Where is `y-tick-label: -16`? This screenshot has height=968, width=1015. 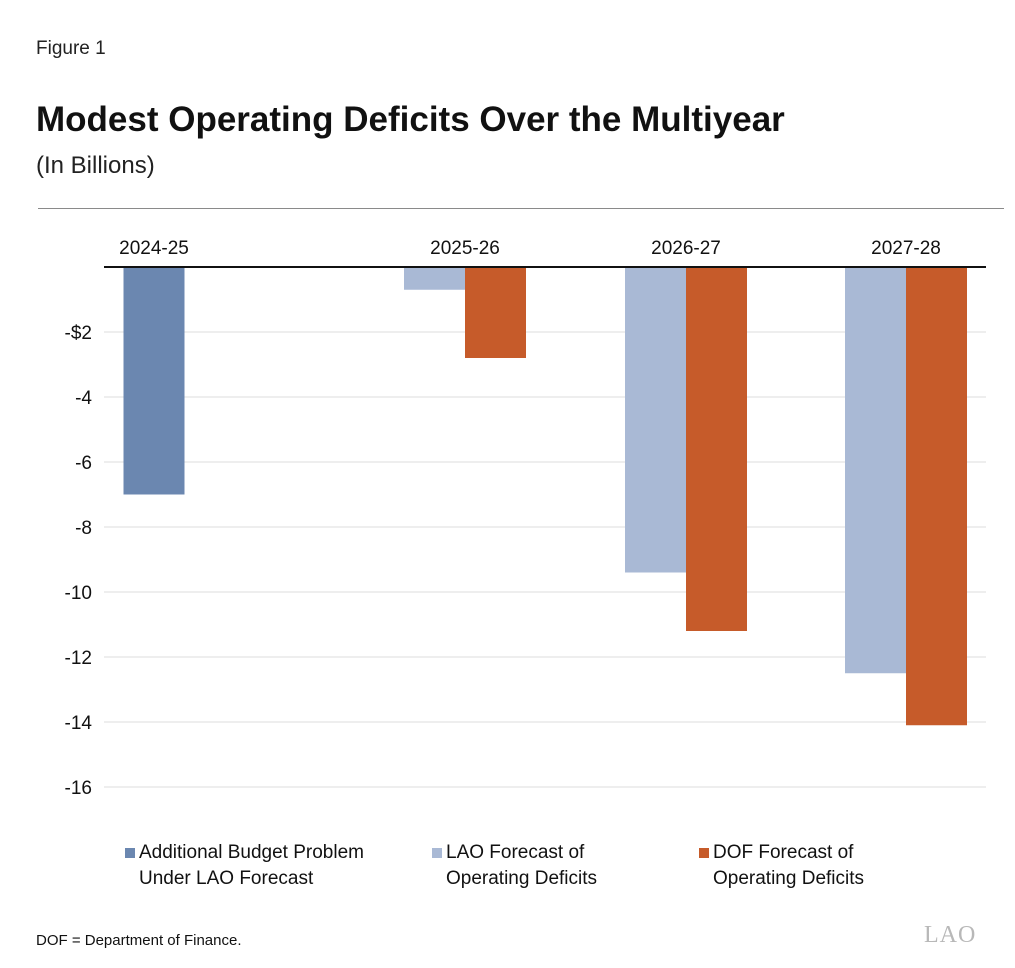
y-tick-label: -16 is located at coordinates (78, 788).